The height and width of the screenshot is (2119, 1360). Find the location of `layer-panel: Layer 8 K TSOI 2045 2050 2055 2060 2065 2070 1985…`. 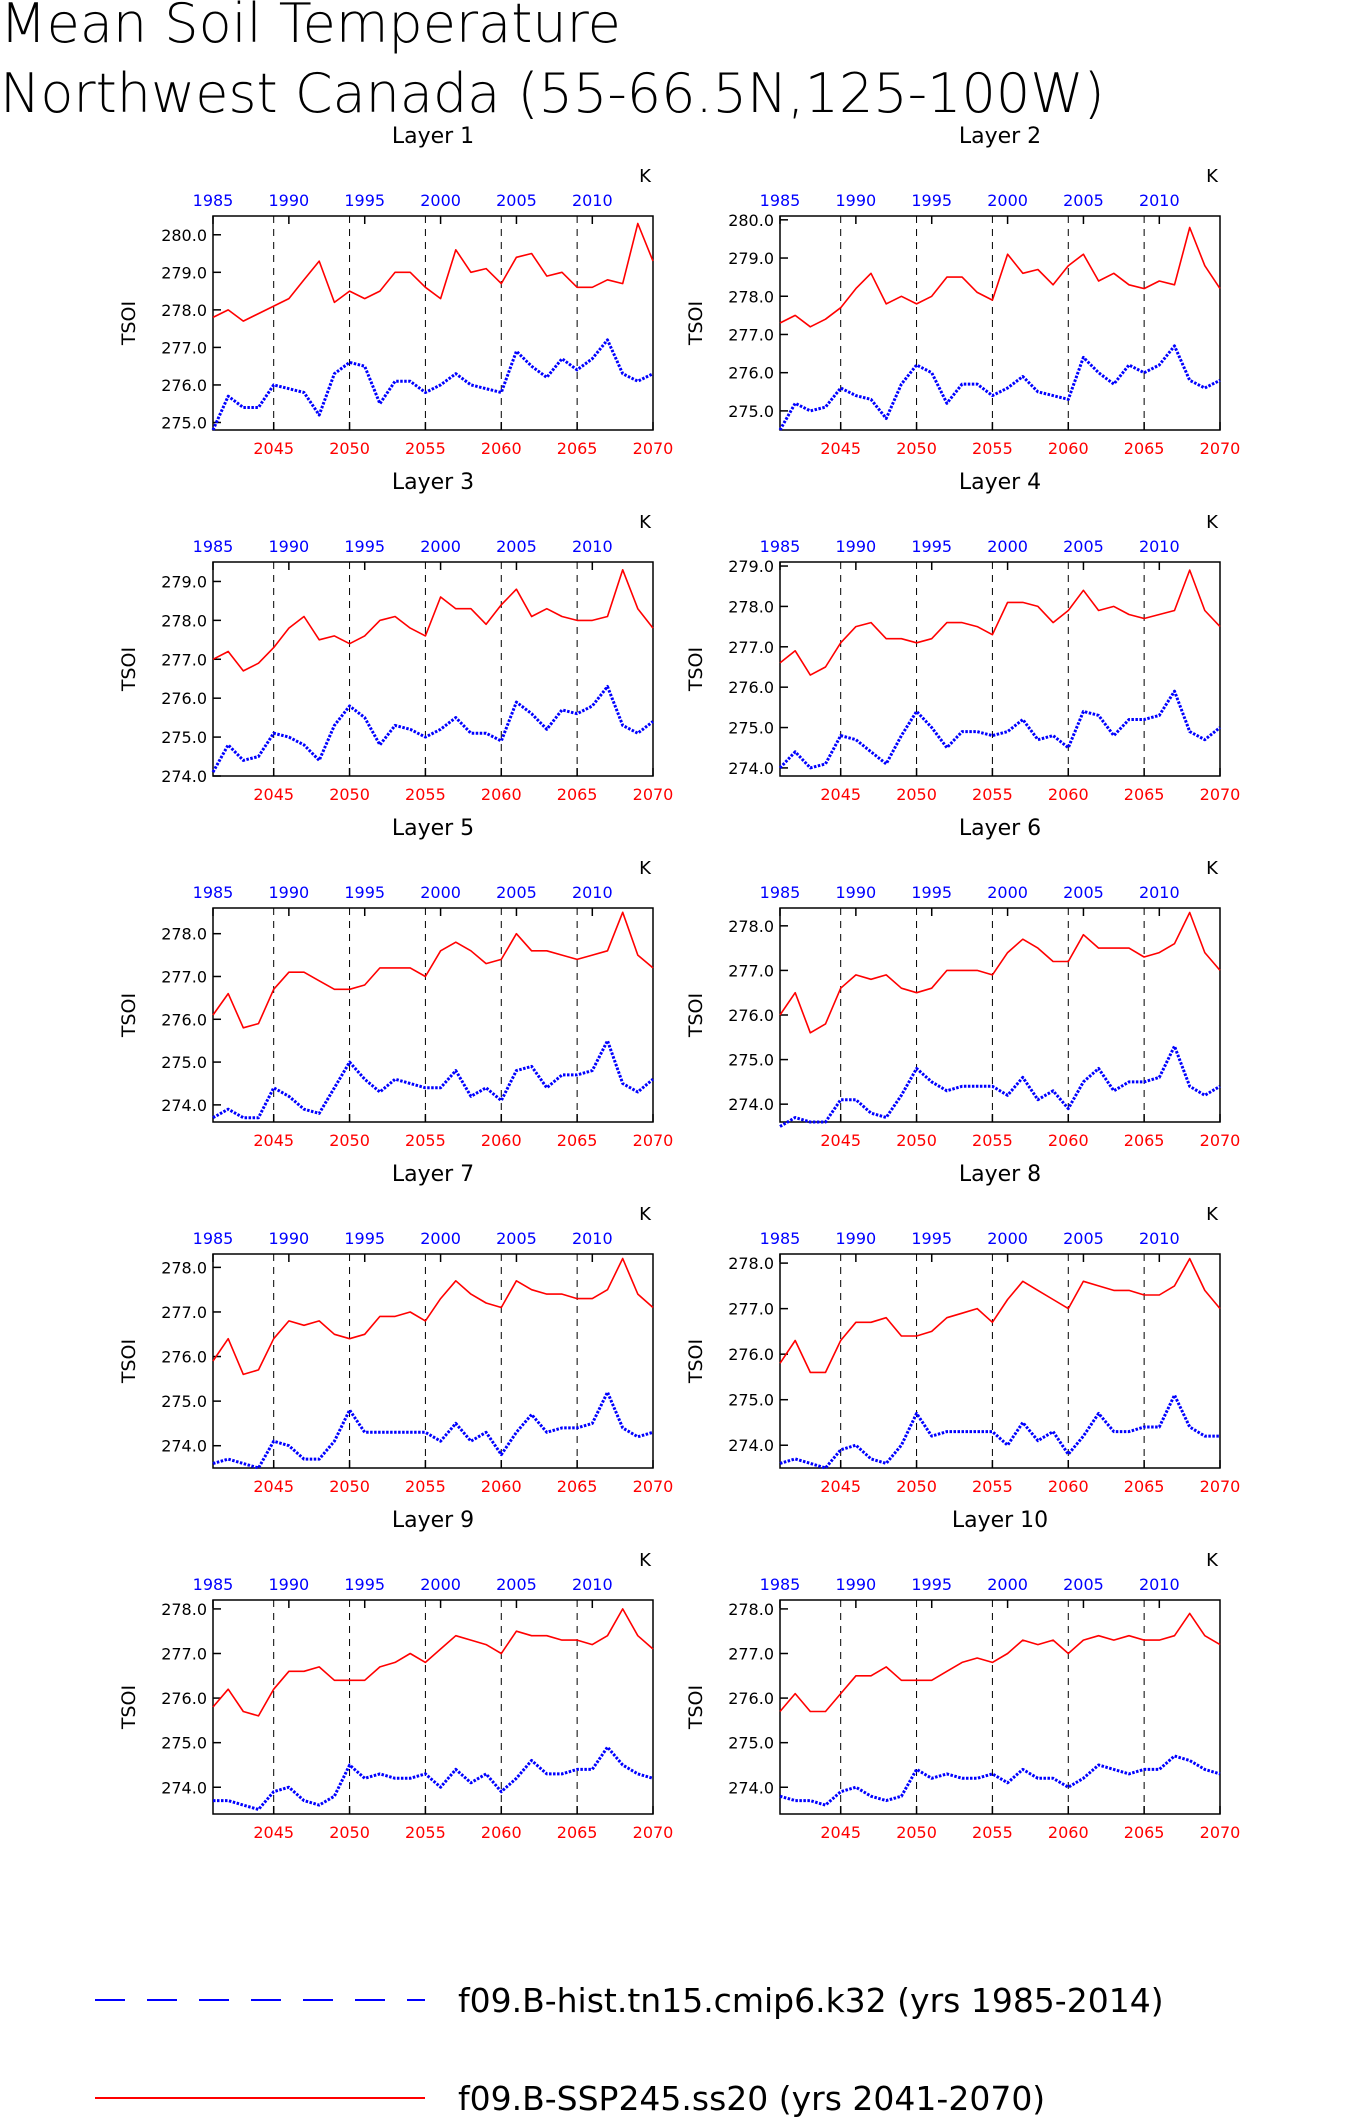

layer-panel: Layer 8 K TSOI 2045 2050 2055 2060 2065 2070 1985… is located at coordinates (962, 1329).